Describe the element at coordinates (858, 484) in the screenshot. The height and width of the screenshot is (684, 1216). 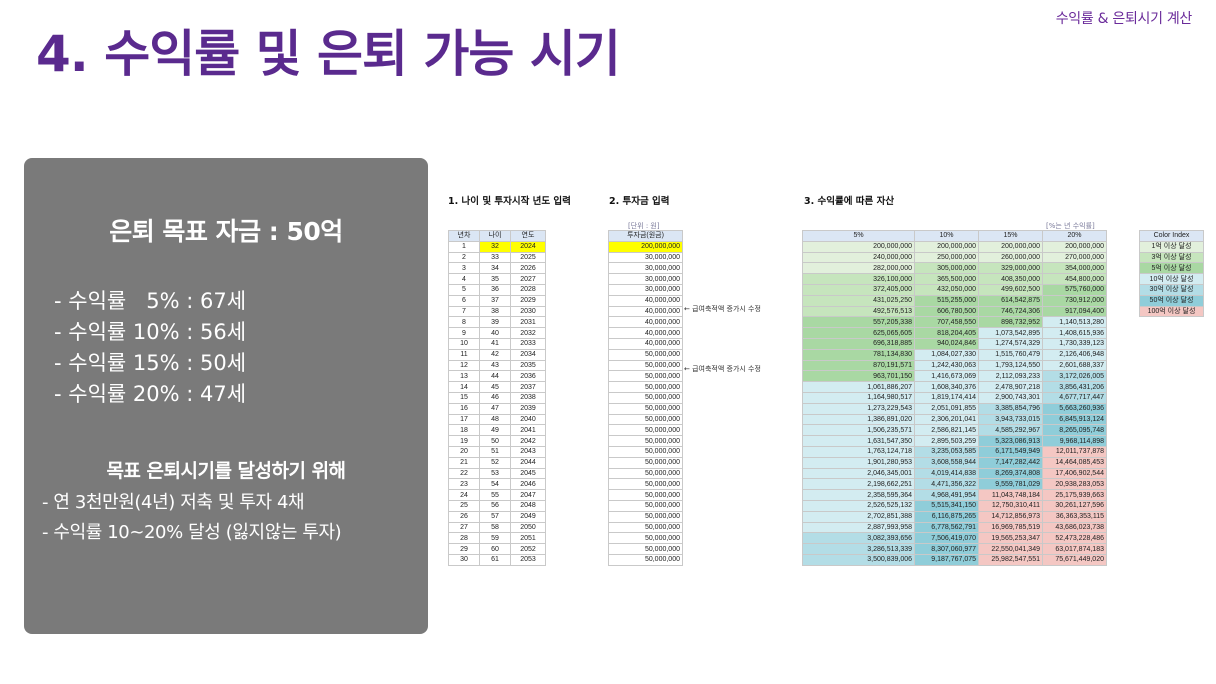
I see `table-cell: 2,198,662,251` at that location.